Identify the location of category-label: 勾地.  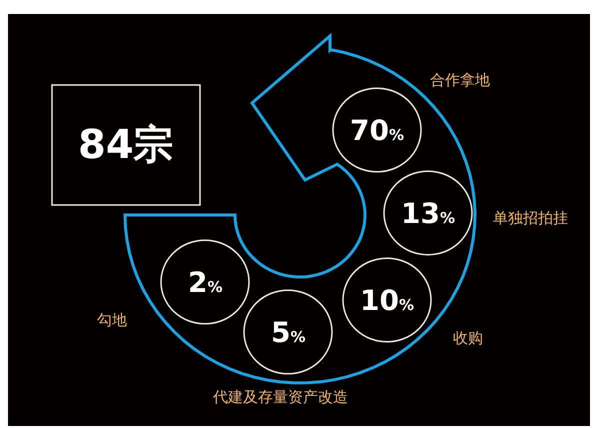
(112, 320).